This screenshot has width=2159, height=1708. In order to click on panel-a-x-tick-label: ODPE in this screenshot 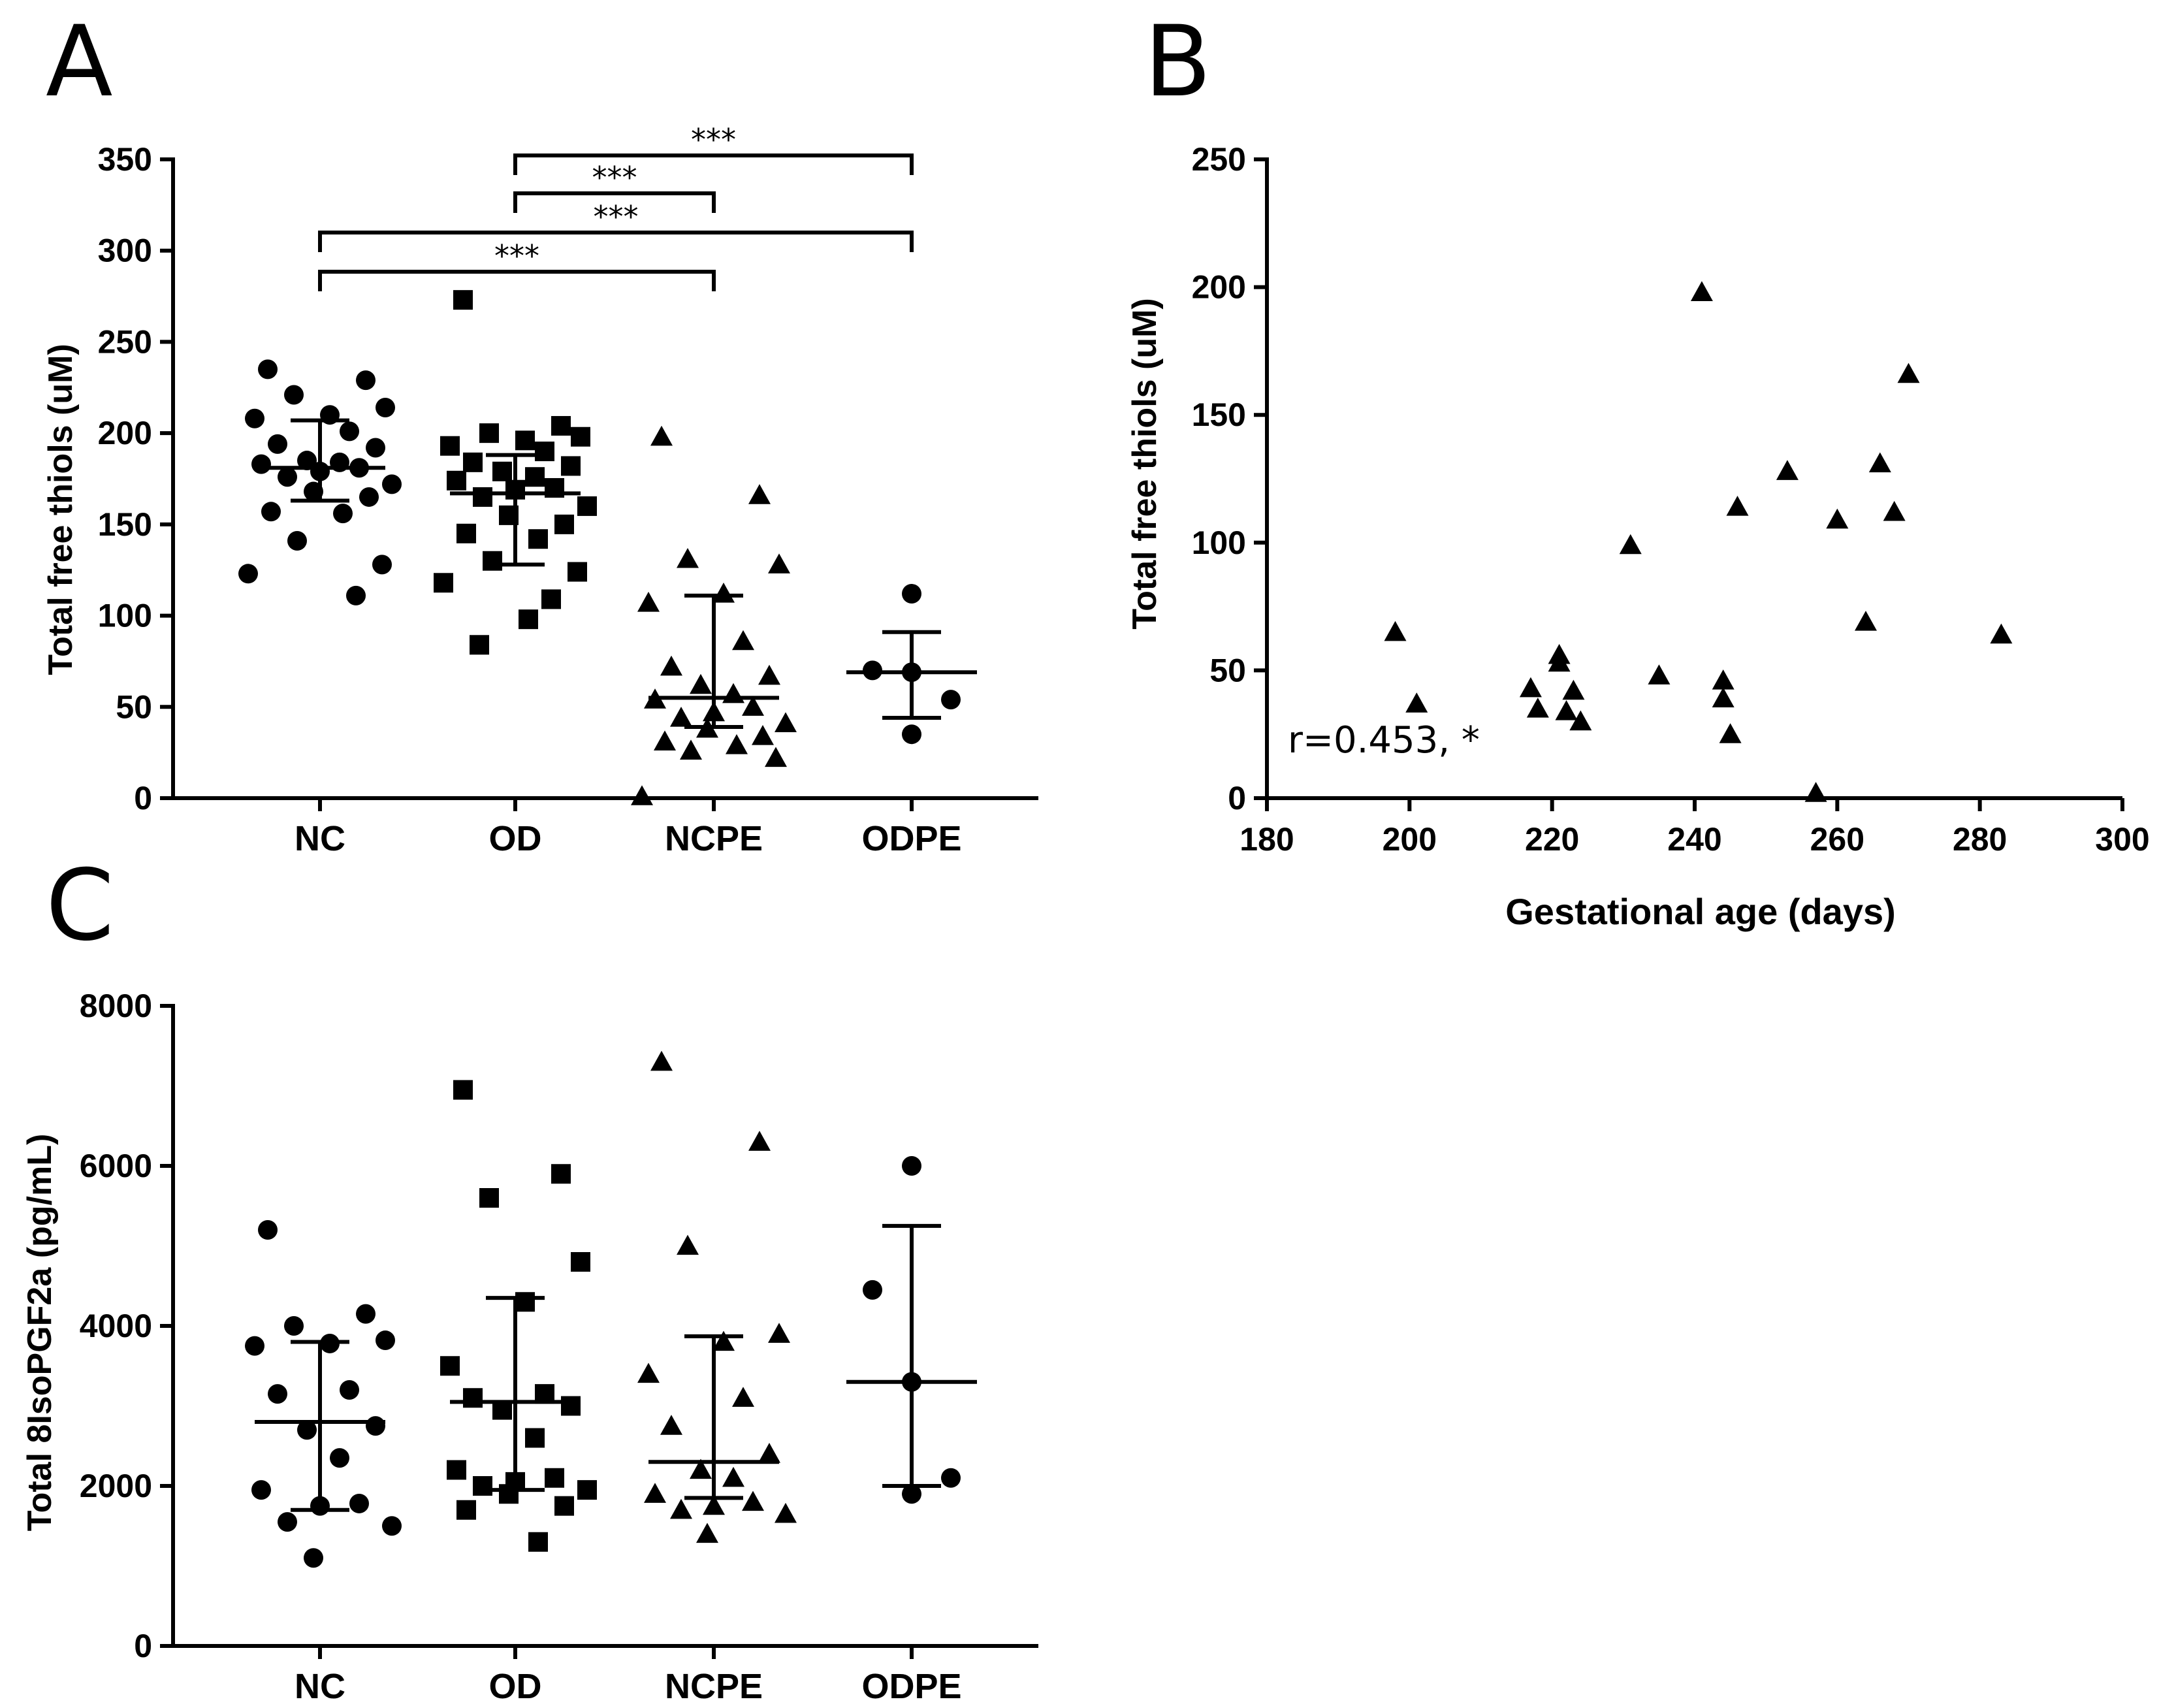, I will do `click(911, 839)`.